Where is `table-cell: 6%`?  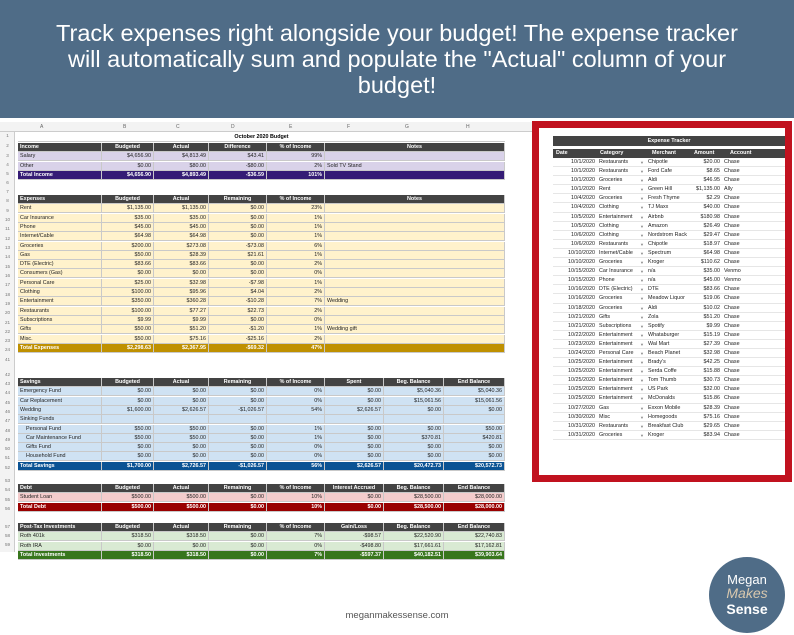
table-cell: 6% is located at coordinates (296, 246).